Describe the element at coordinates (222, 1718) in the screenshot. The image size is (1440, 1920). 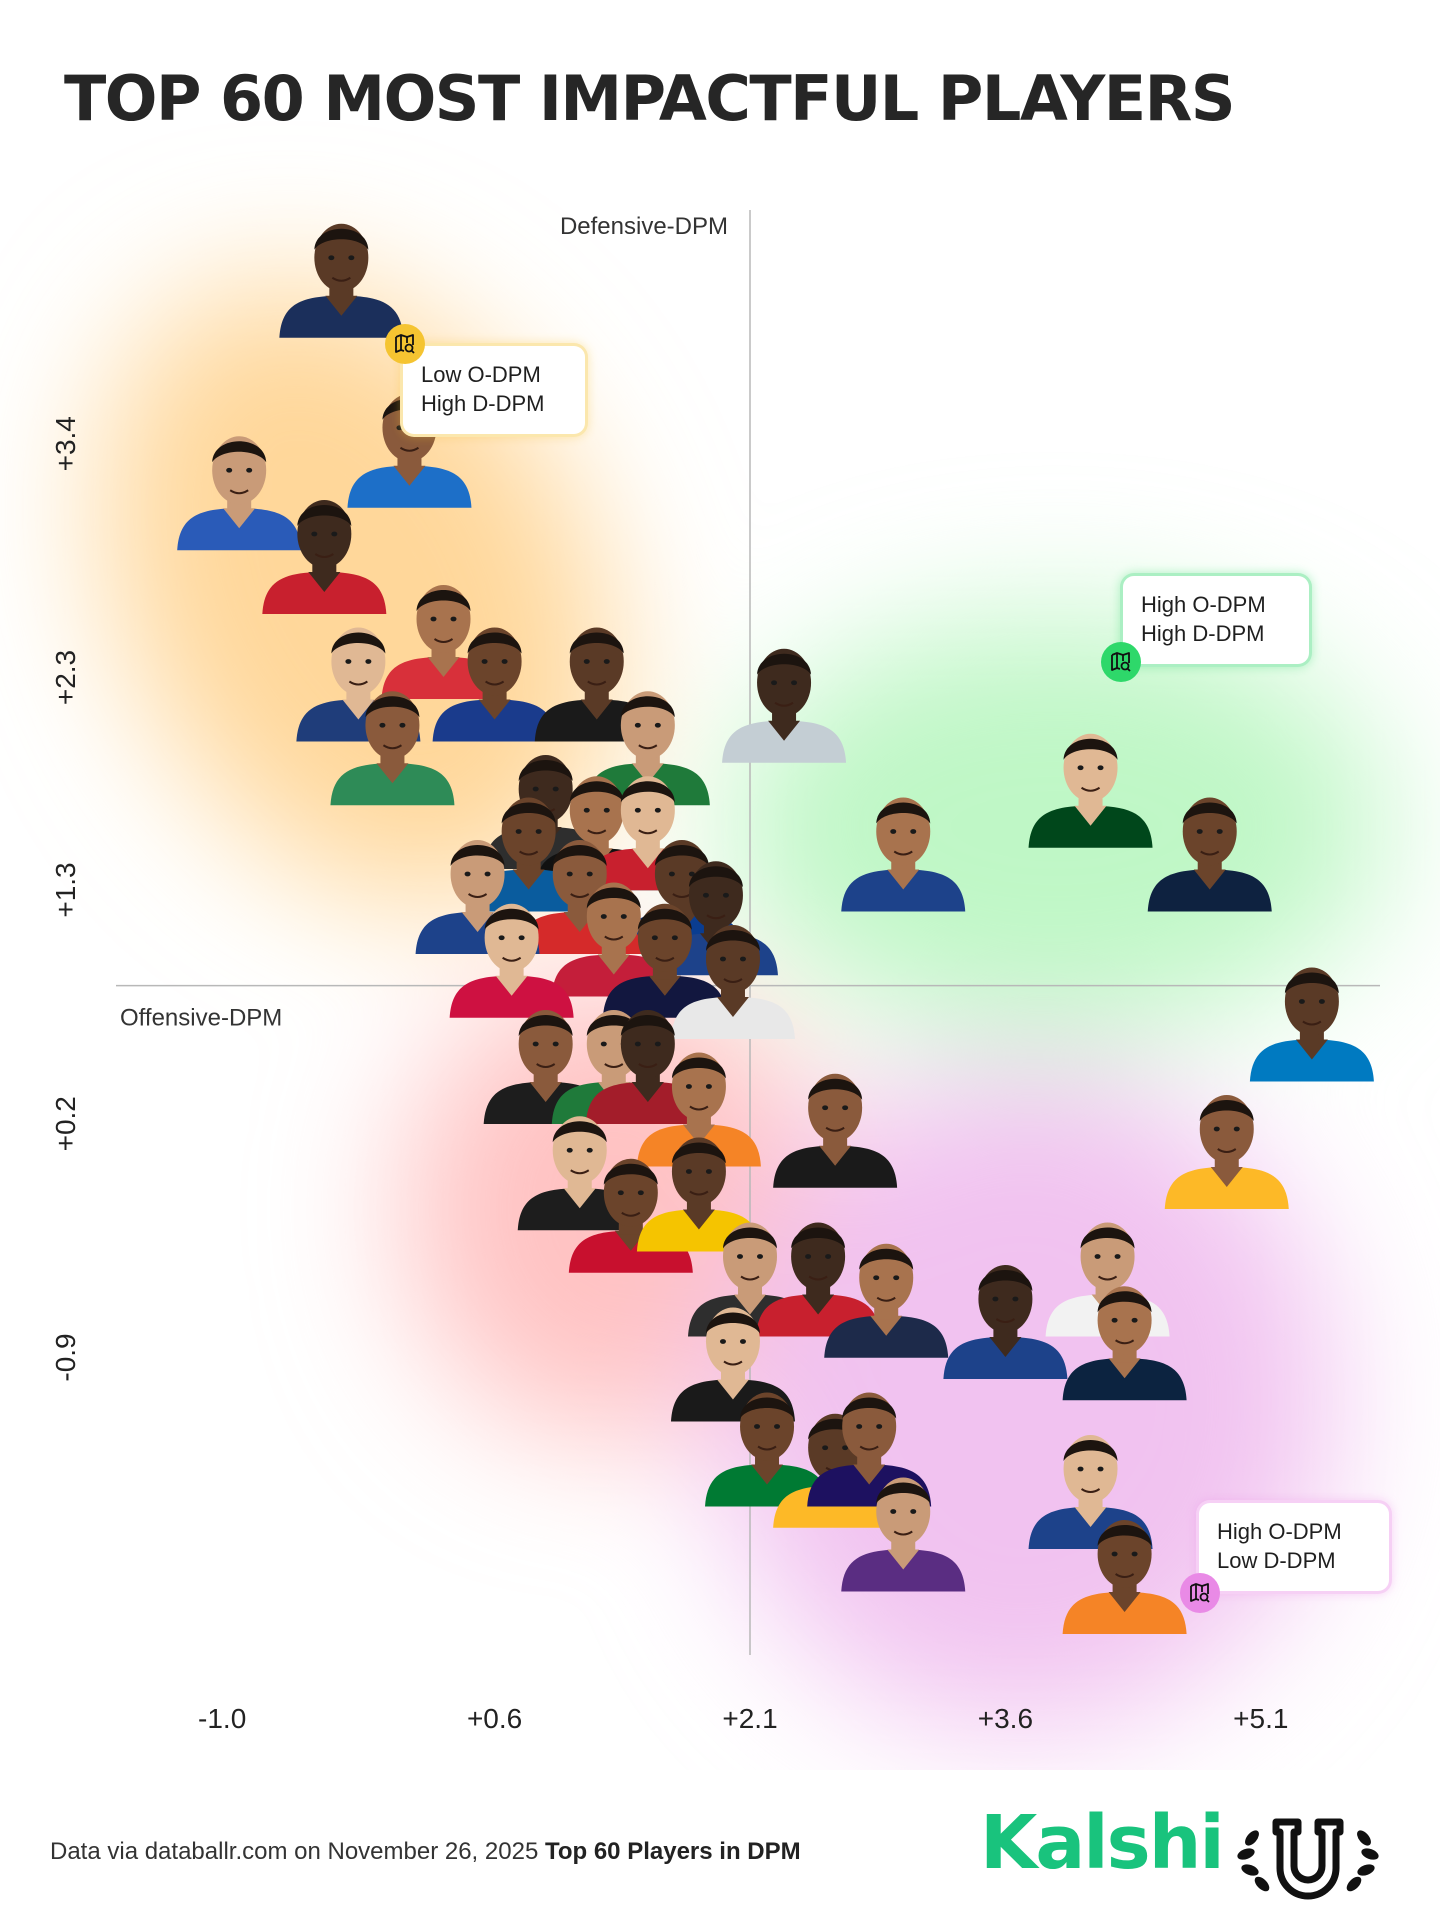
I see `x-tick-label: -1.0` at that location.